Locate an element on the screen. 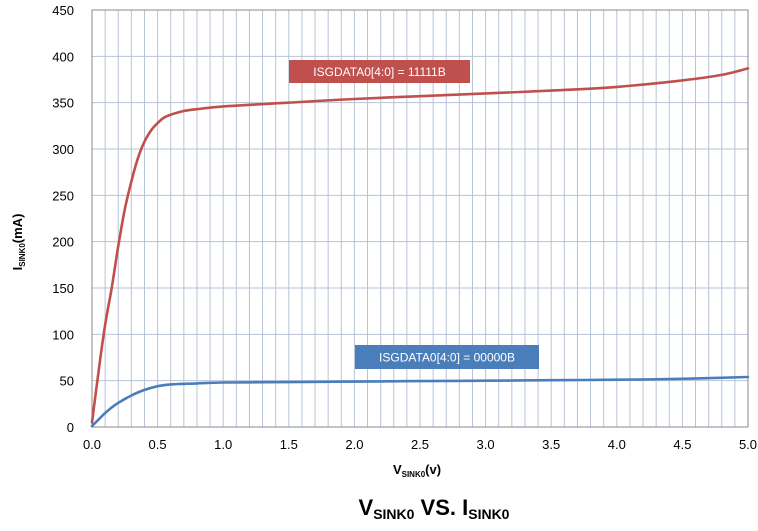 The height and width of the screenshot is (531, 758). x-axis-label-main: V is located at coordinates (397, 469).